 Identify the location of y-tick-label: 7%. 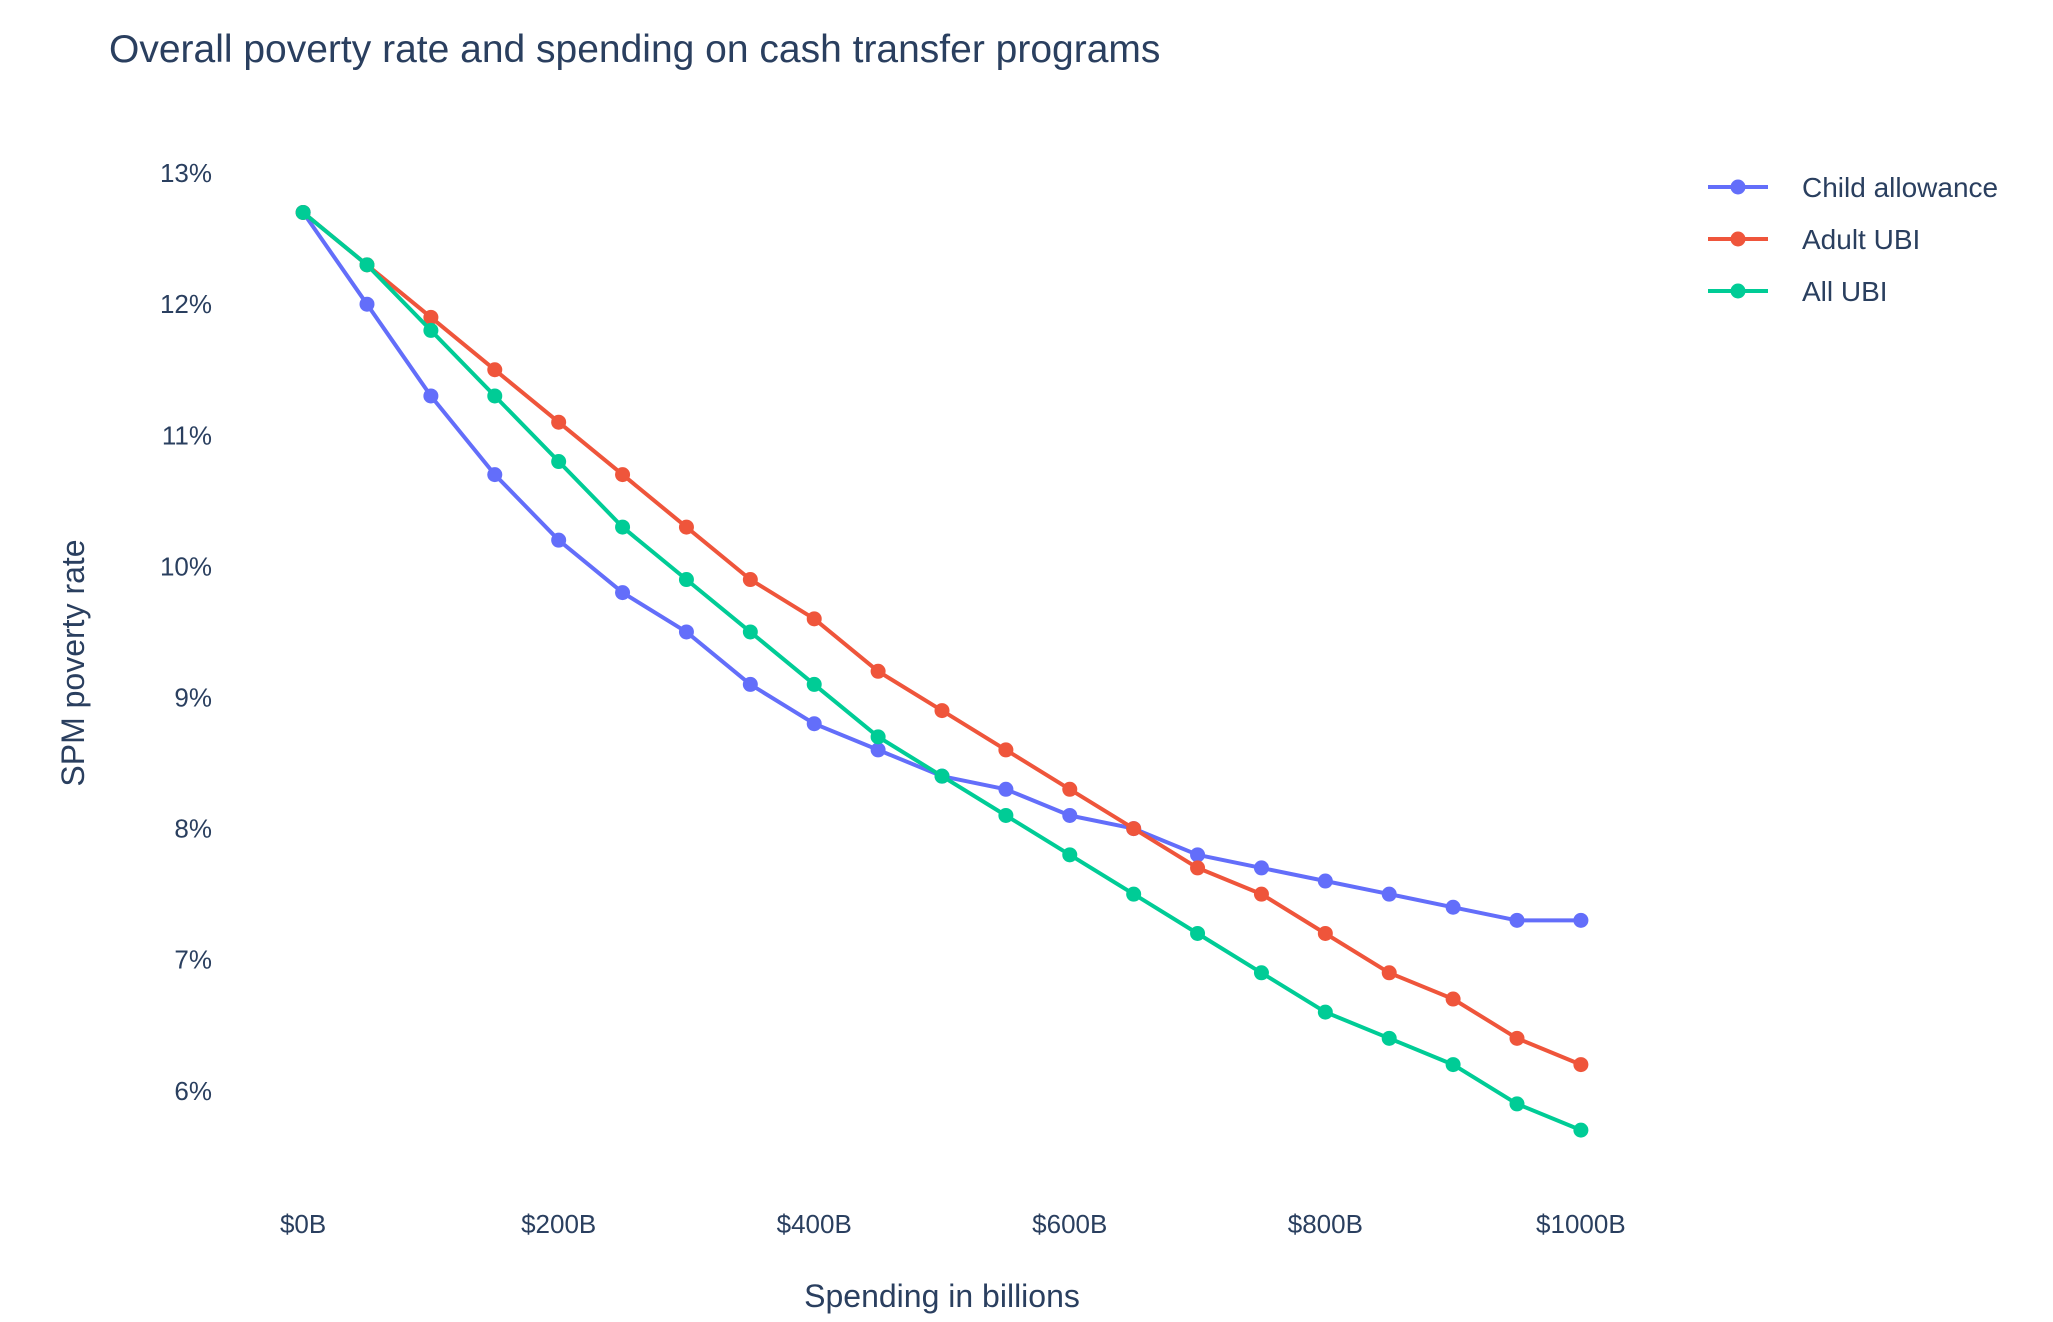
(193, 960).